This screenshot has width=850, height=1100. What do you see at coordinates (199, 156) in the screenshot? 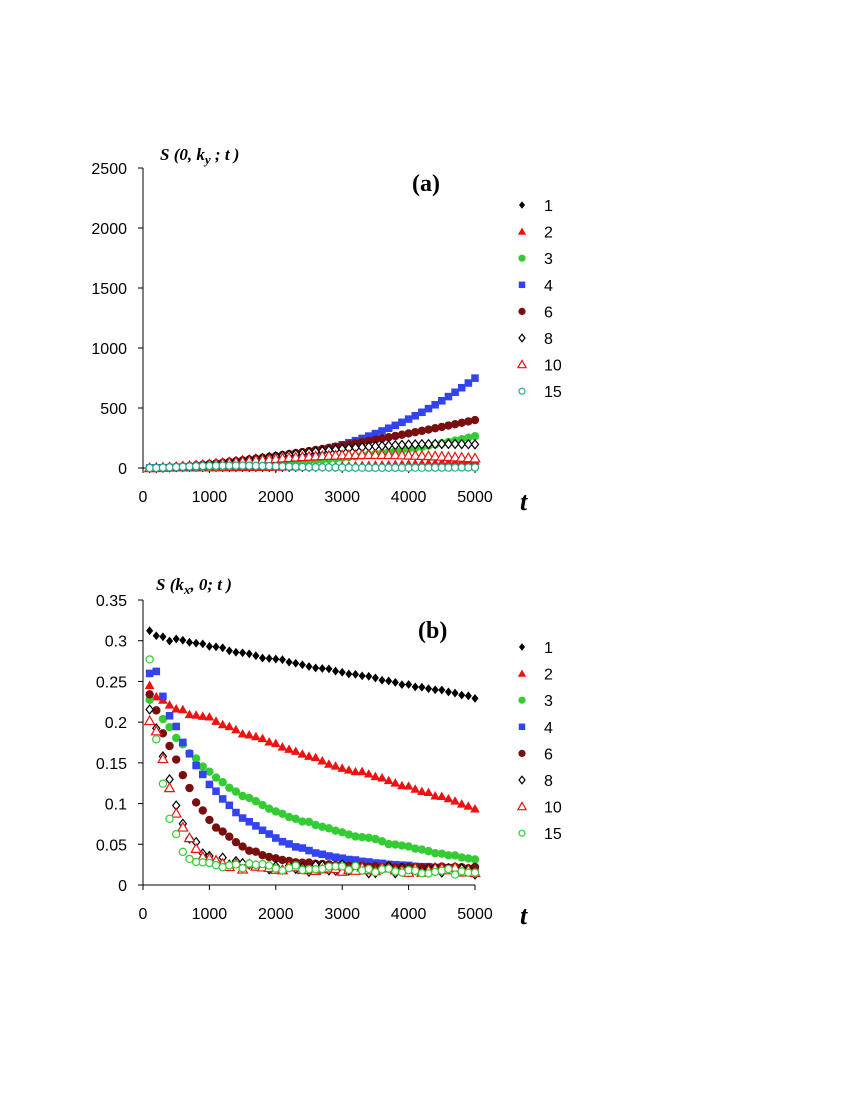
I see `y-axis-label: S (0, ky ; t )` at bounding box center [199, 156].